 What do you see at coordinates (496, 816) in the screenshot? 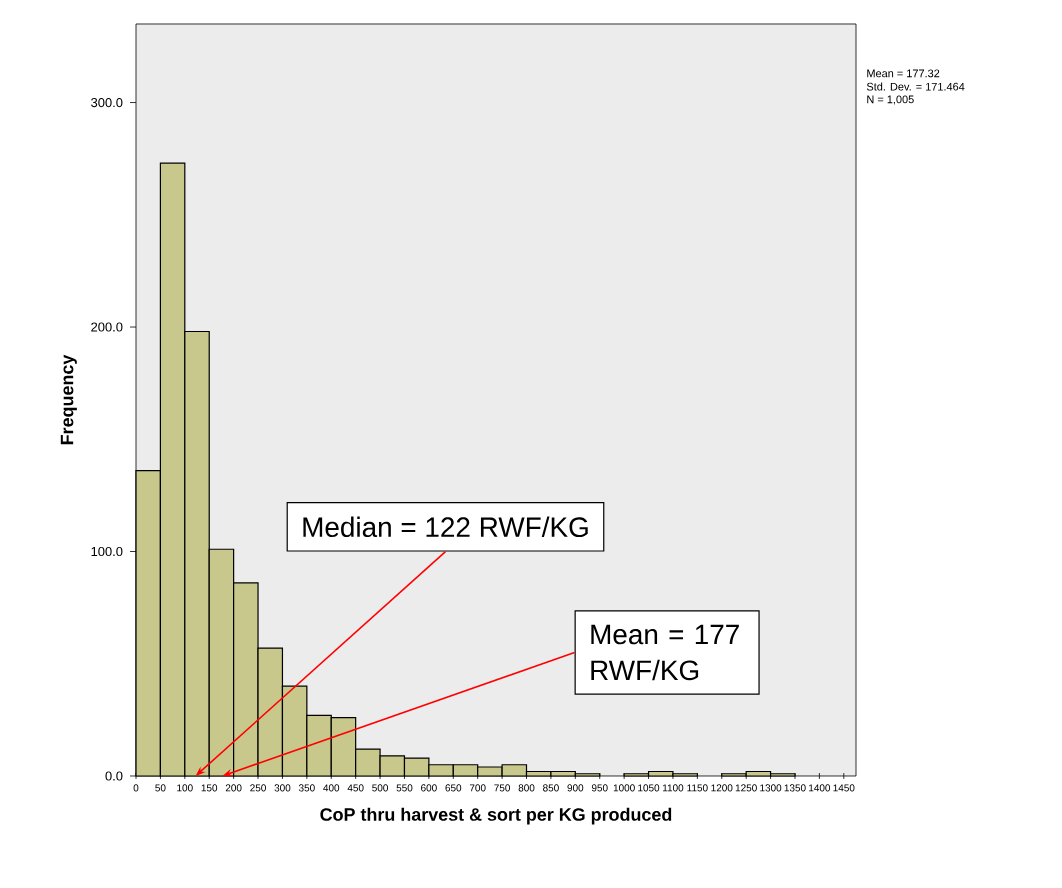
I see `x-axis-title: CoP thru harvest & sort per KG produced` at bounding box center [496, 816].